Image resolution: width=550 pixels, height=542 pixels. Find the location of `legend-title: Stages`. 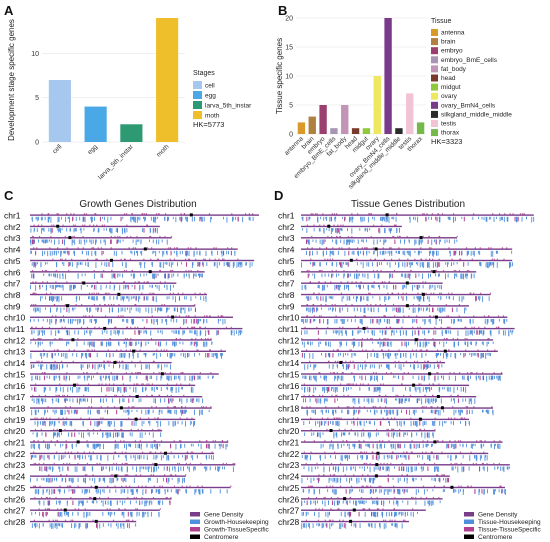

legend-title: Stages is located at coordinates (204, 73).